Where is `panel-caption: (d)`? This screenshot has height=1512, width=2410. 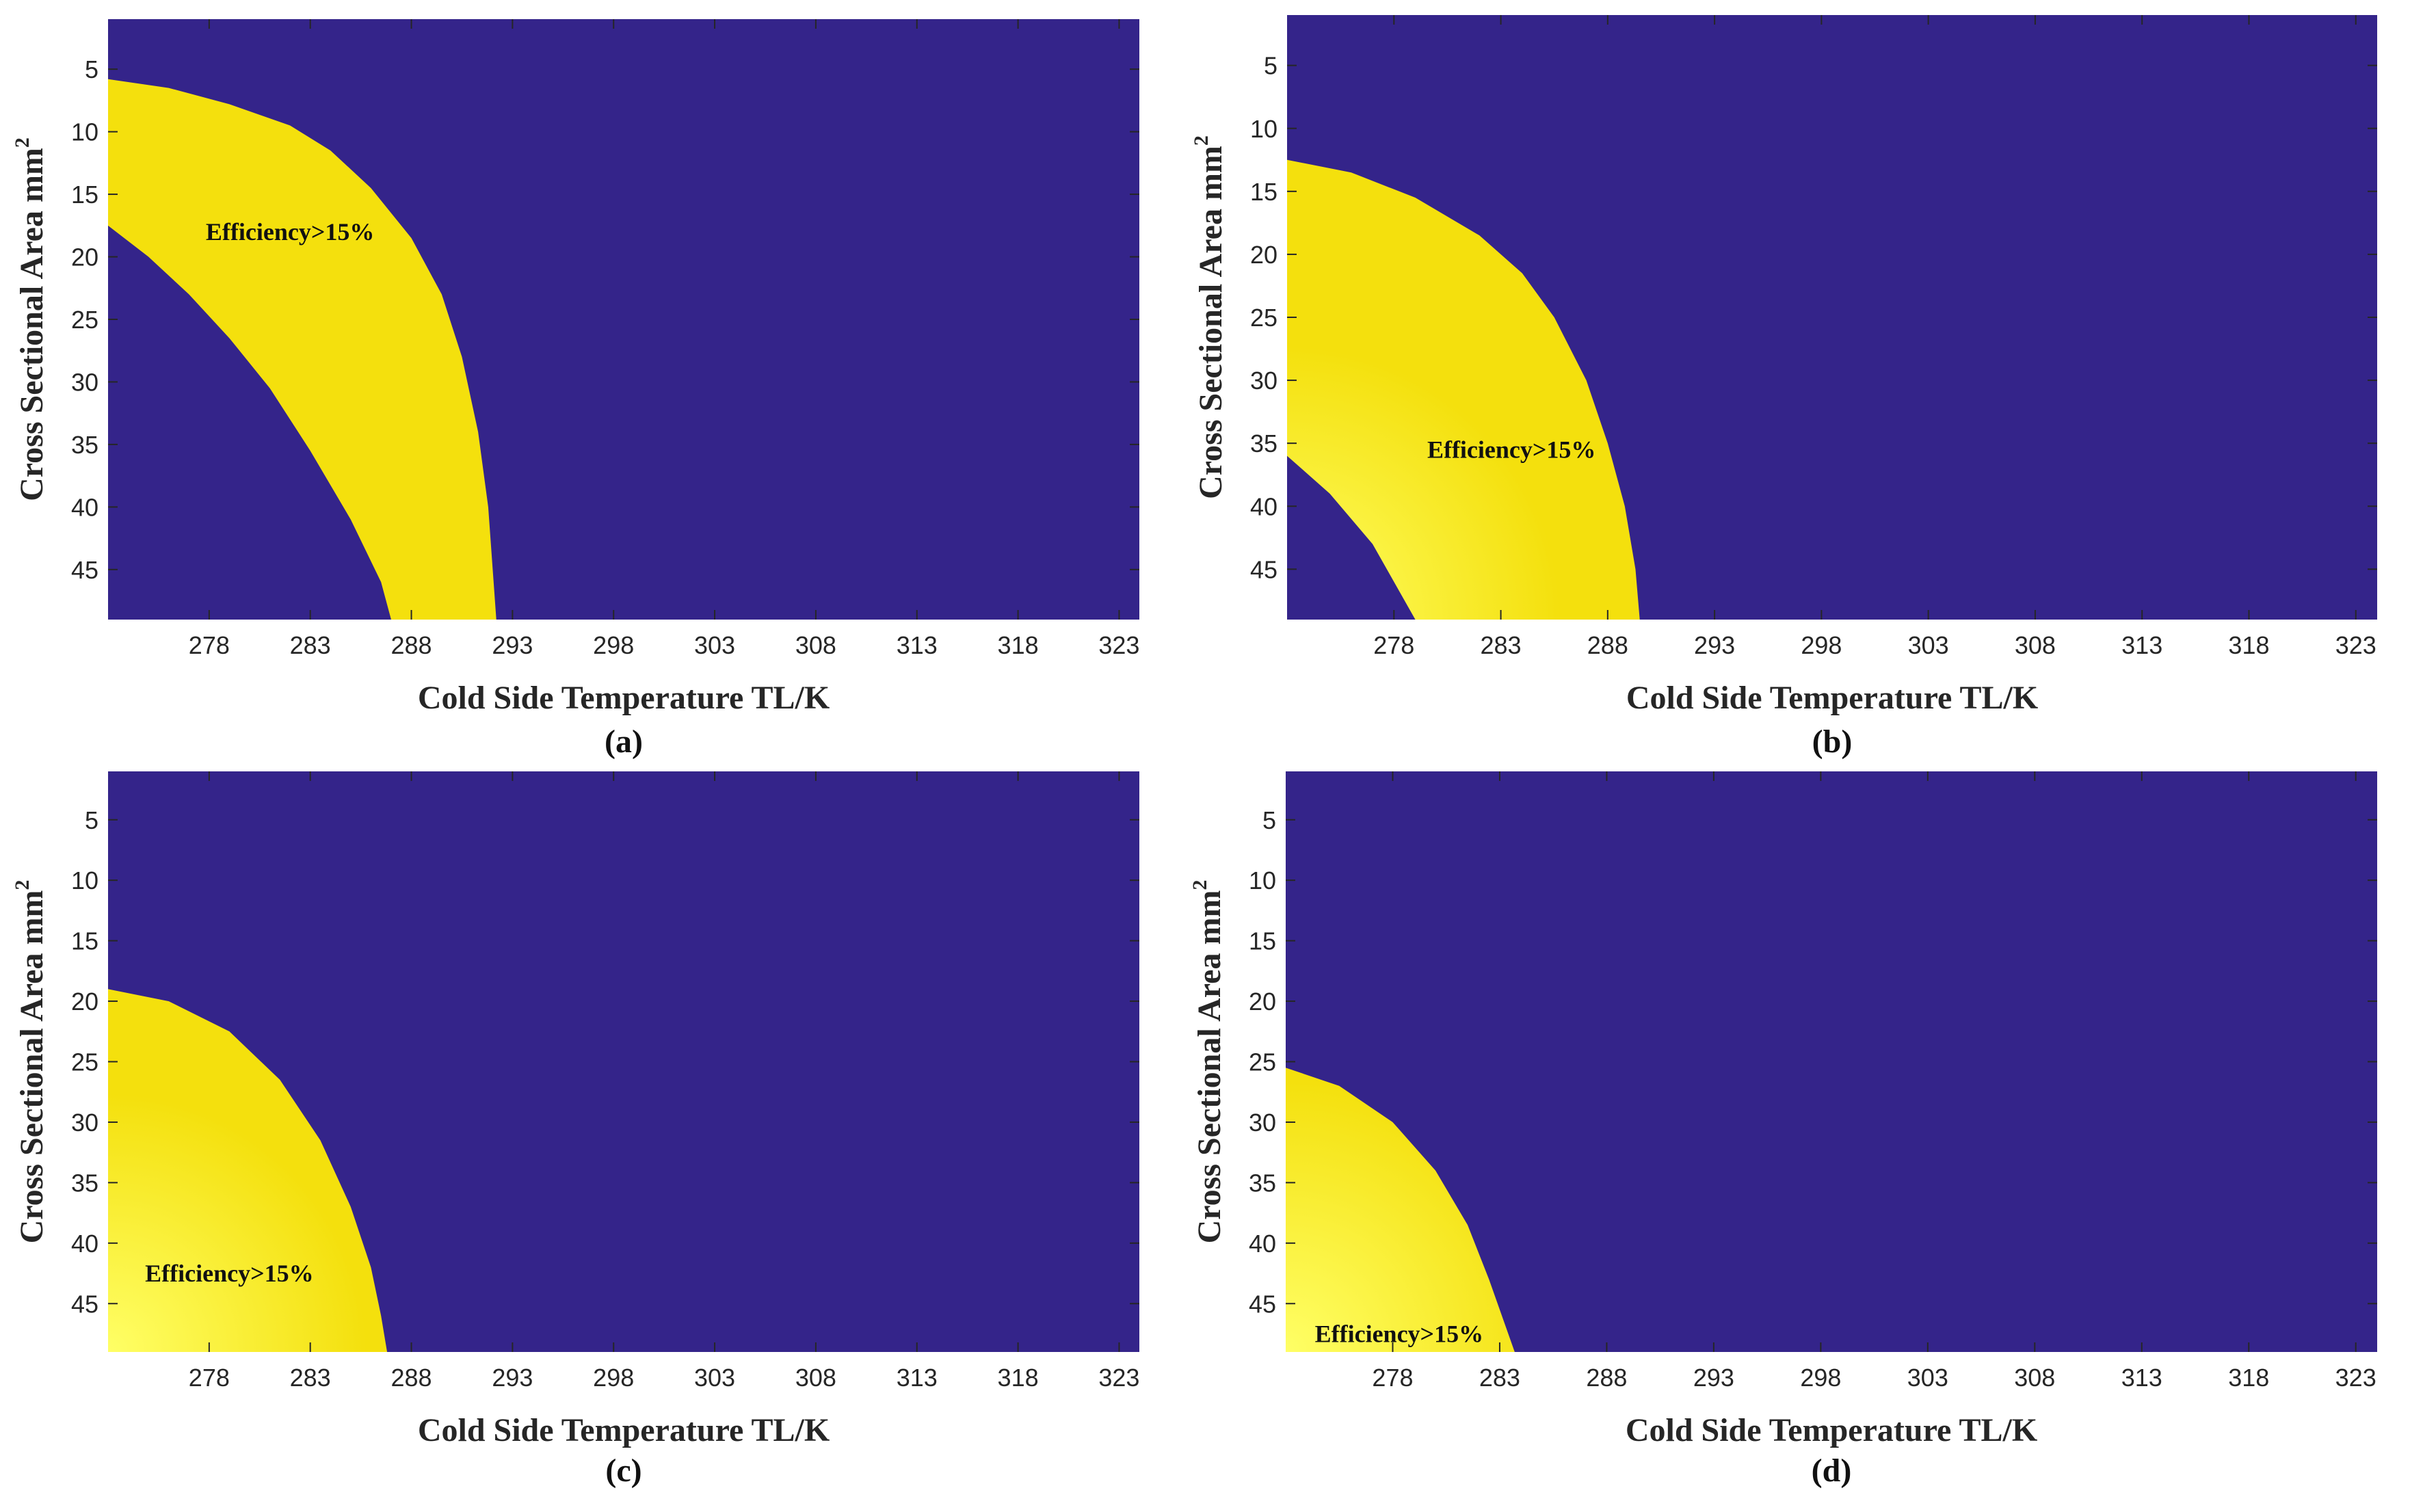 panel-caption: (d) is located at coordinates (1832, 1471).